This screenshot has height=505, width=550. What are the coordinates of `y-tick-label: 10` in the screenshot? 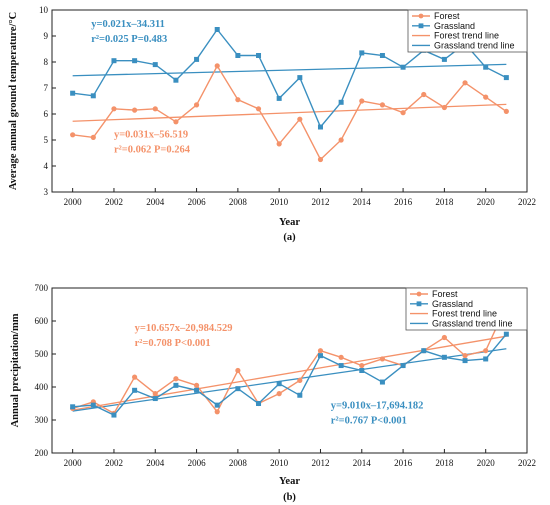 It's located at (44, 10).